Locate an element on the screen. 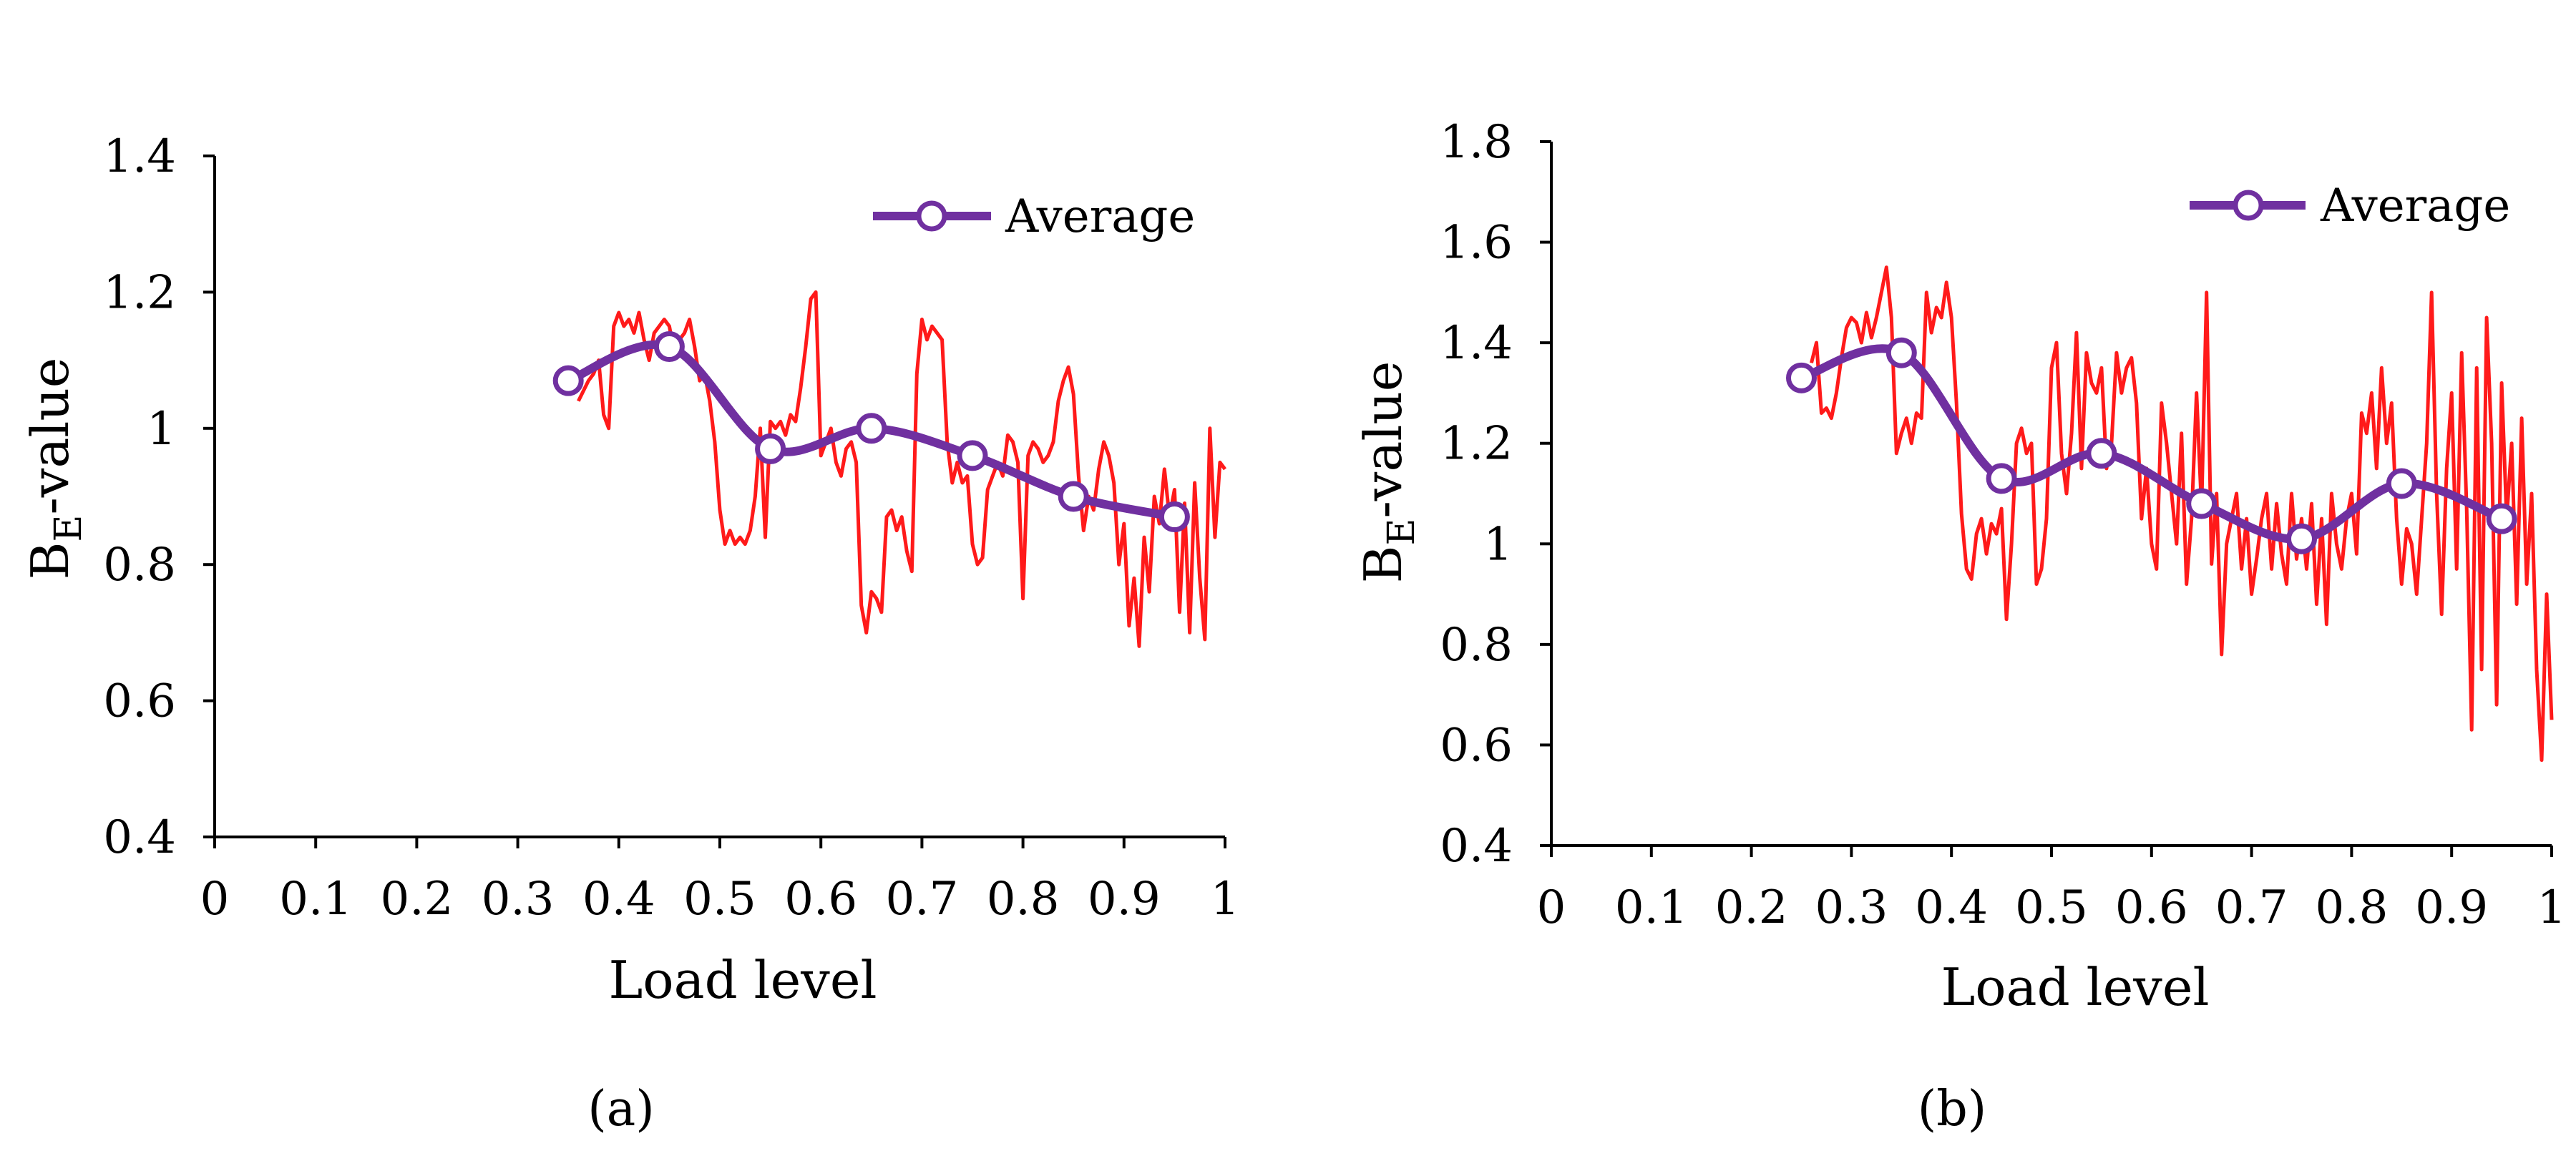 The height and width of the screenshot is (1161, 2576). x-axis-title-a: Load level is located at coordinates (742, 980).